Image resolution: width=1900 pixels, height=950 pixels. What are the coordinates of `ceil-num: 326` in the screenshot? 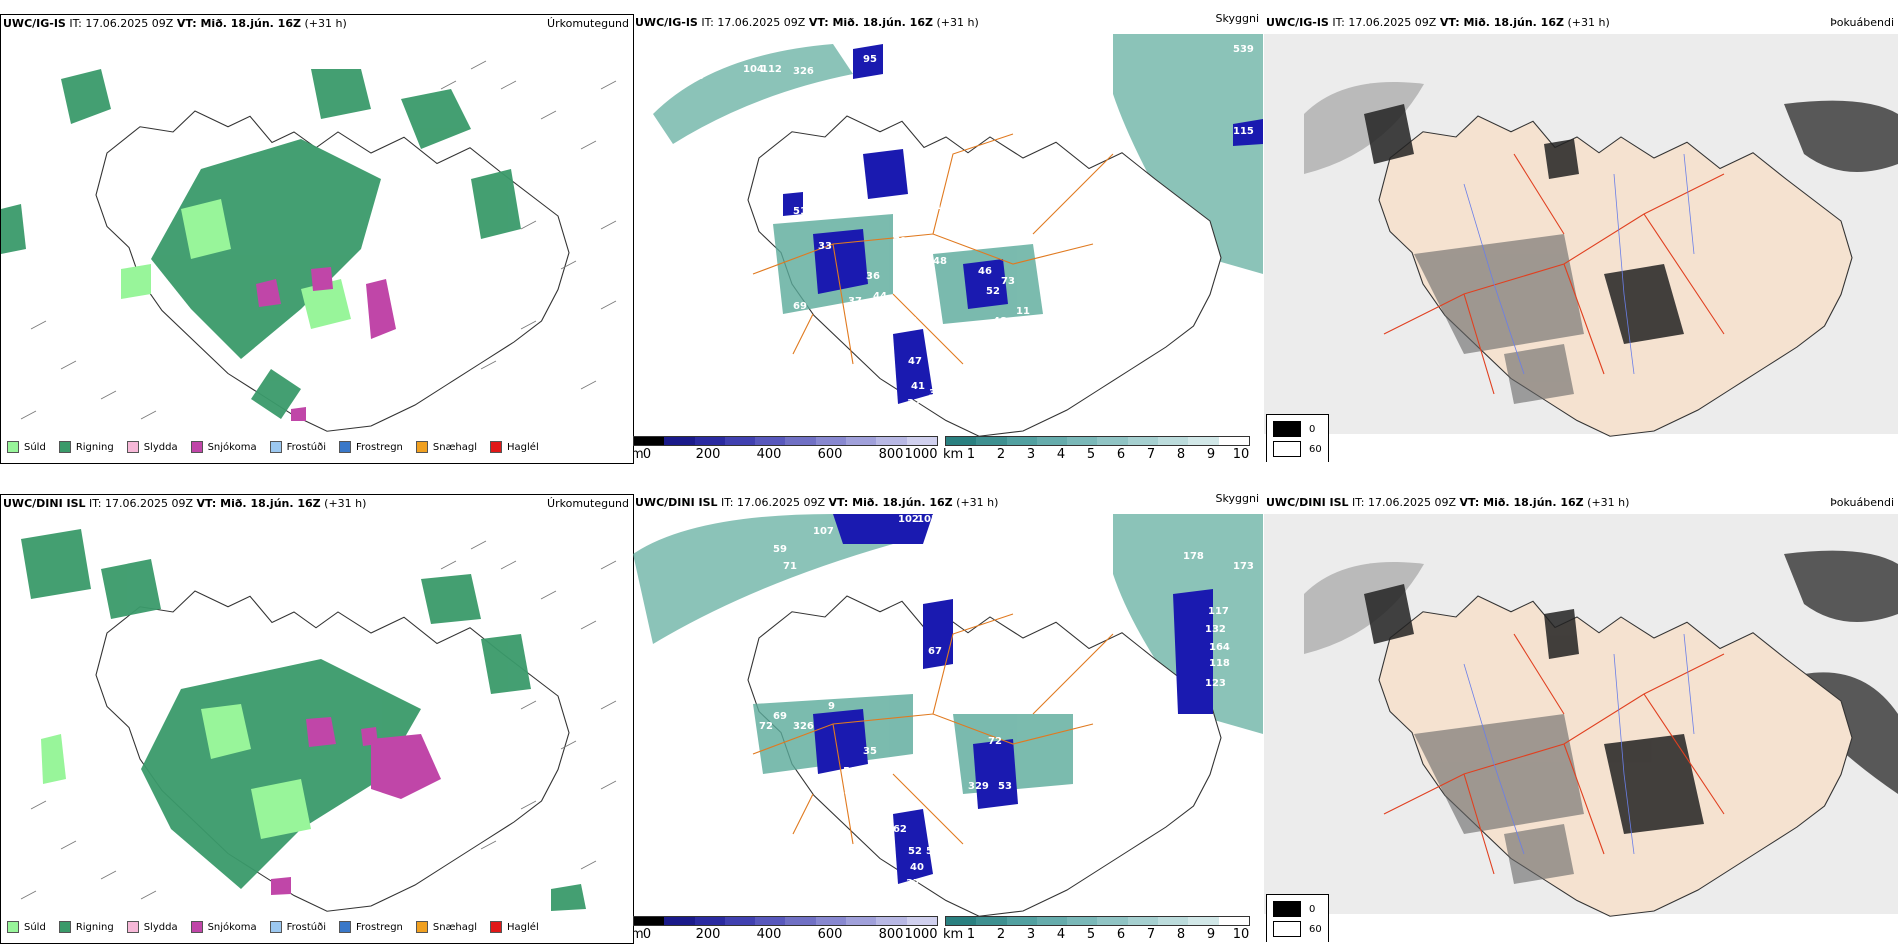 It's located at (803, 726).